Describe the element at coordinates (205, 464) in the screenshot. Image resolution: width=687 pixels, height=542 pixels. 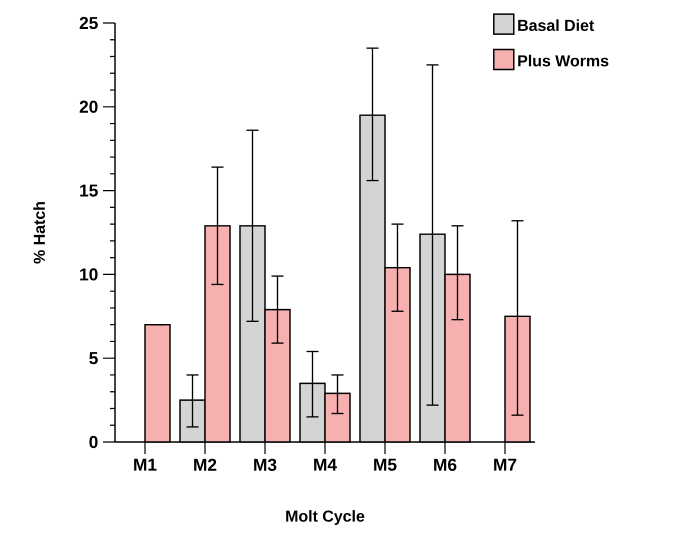
I see `x-tick-label: M2` at that location.